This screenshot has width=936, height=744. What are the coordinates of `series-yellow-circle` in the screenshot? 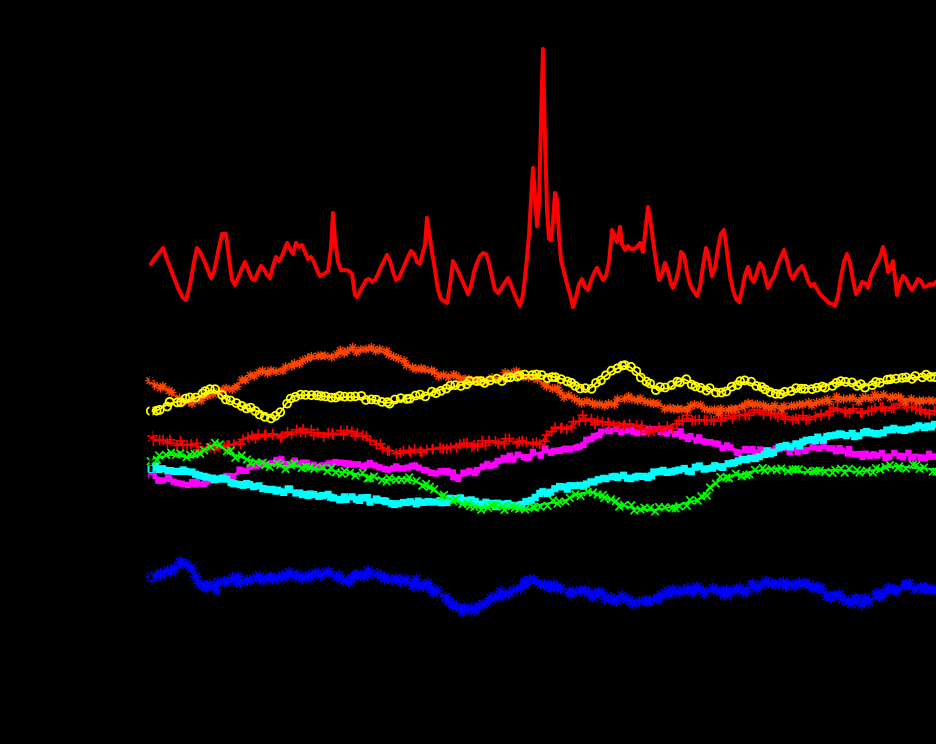 It's located at (540, 392).